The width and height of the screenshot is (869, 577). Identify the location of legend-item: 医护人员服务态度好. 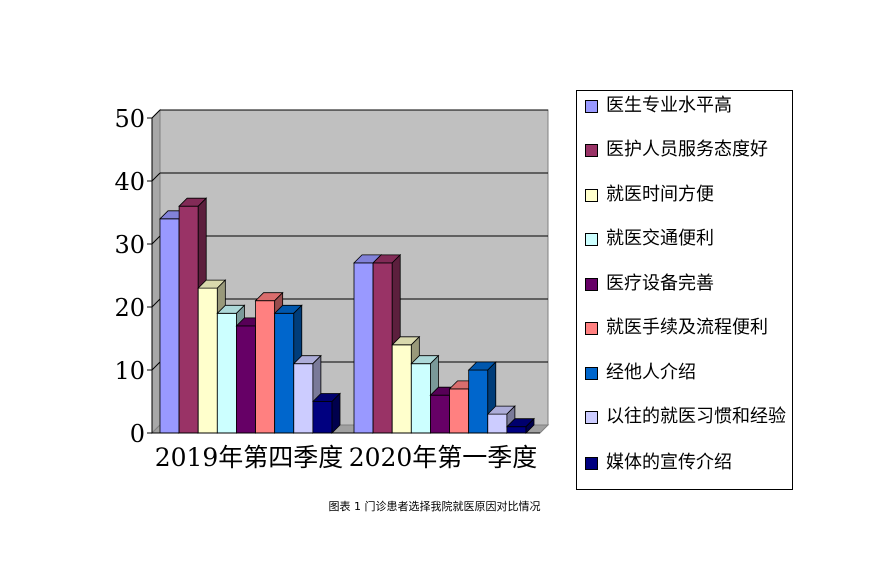
(687, 150).